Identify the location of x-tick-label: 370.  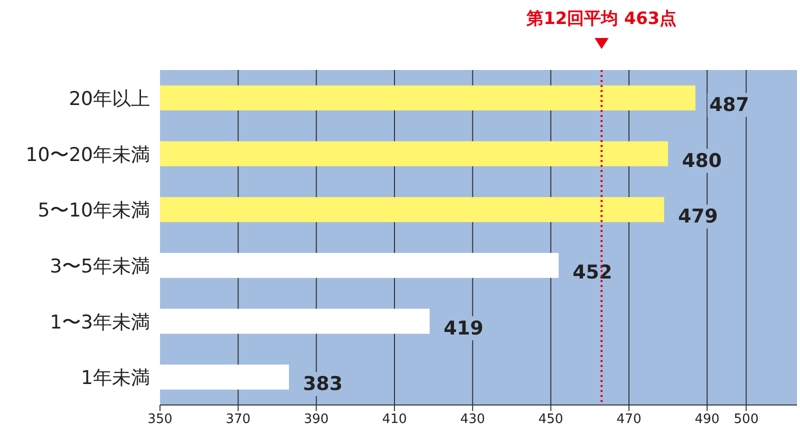
(238, 419).